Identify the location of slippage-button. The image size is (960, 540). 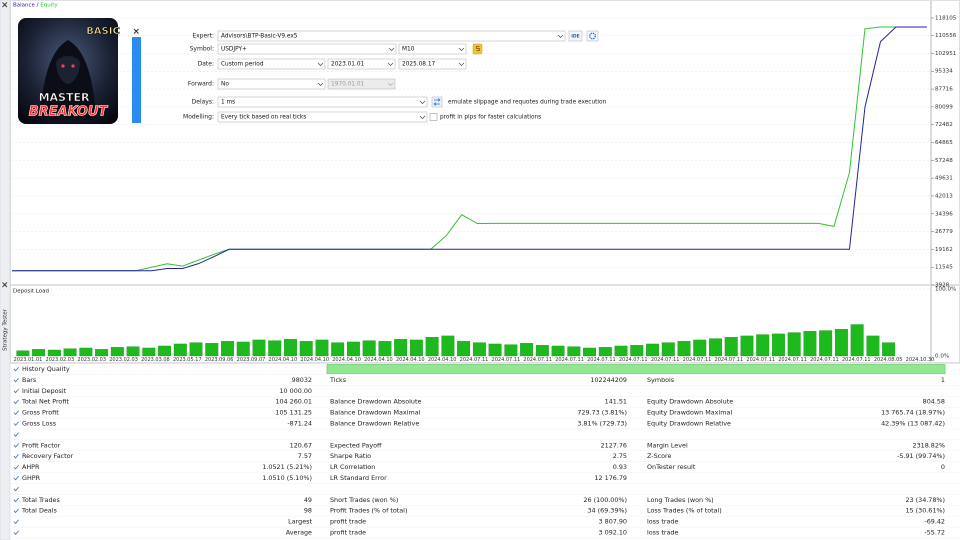
(437, 102).